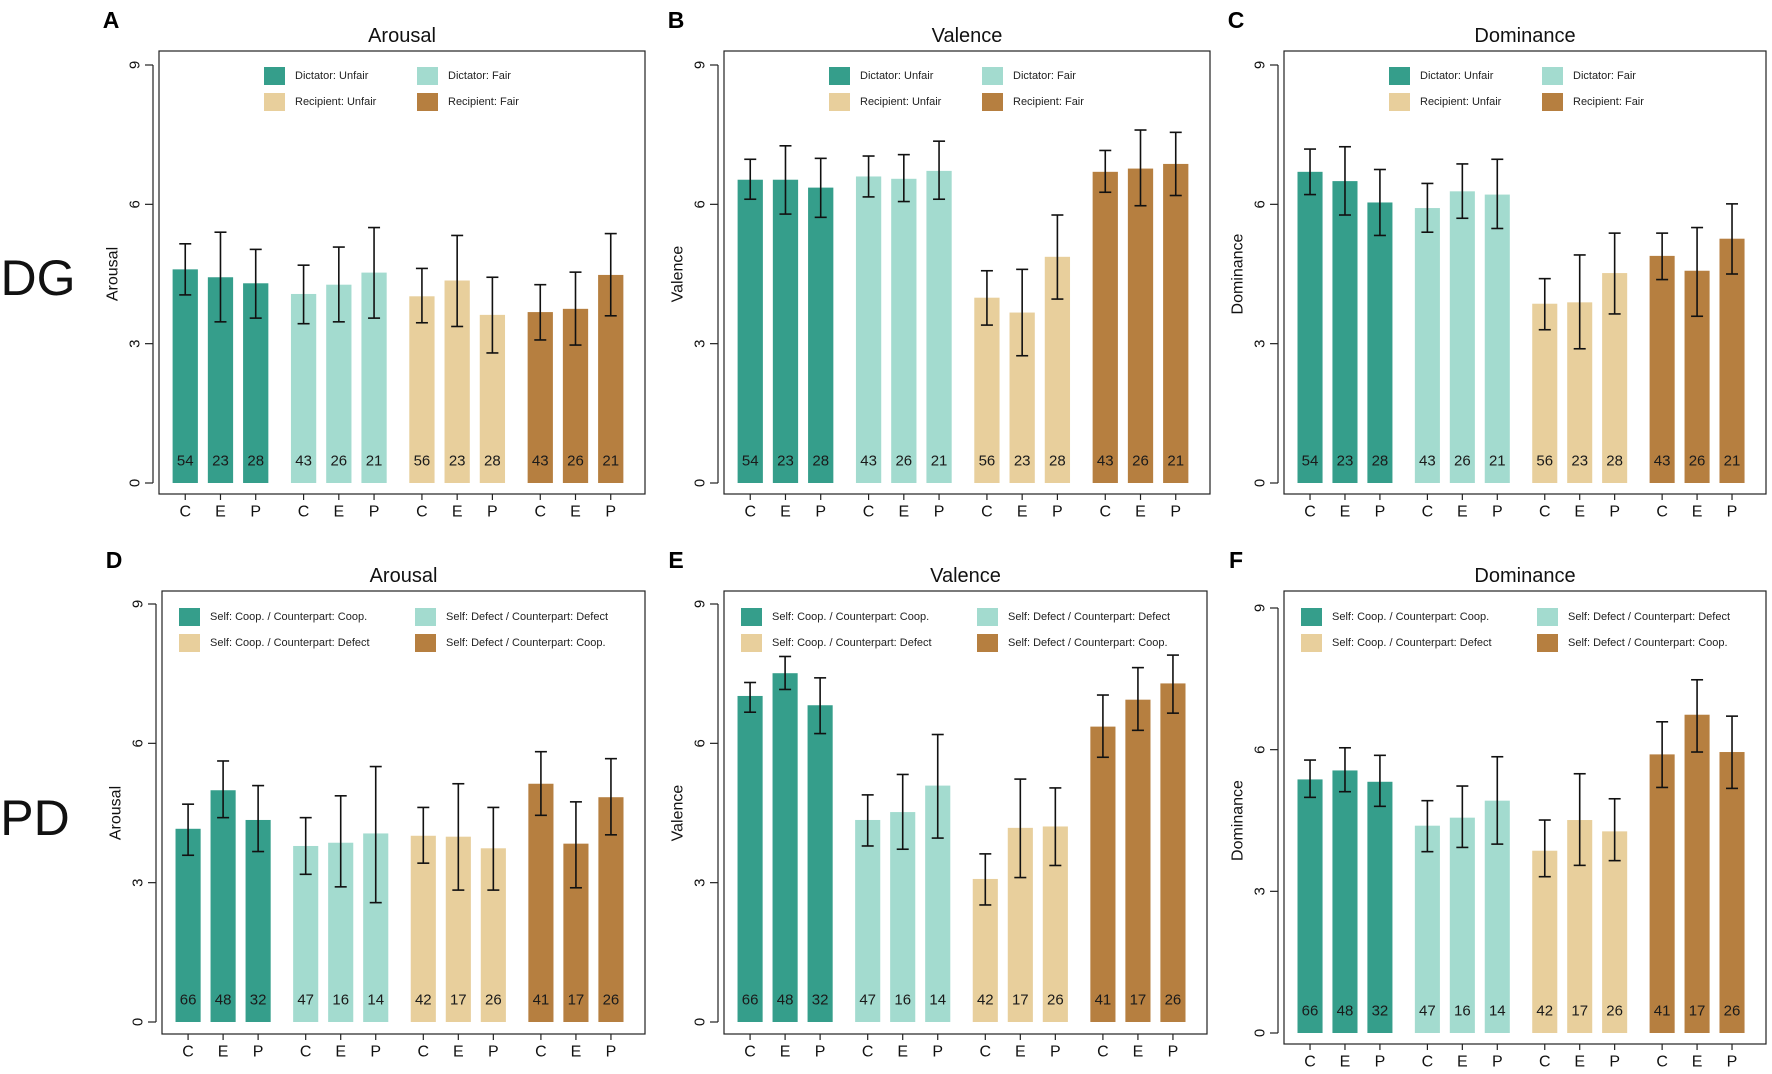  What do you see at coordinates (423, 1000) in the screenshot?
I see `n-label: 42` at bounding box center [423, 1000].